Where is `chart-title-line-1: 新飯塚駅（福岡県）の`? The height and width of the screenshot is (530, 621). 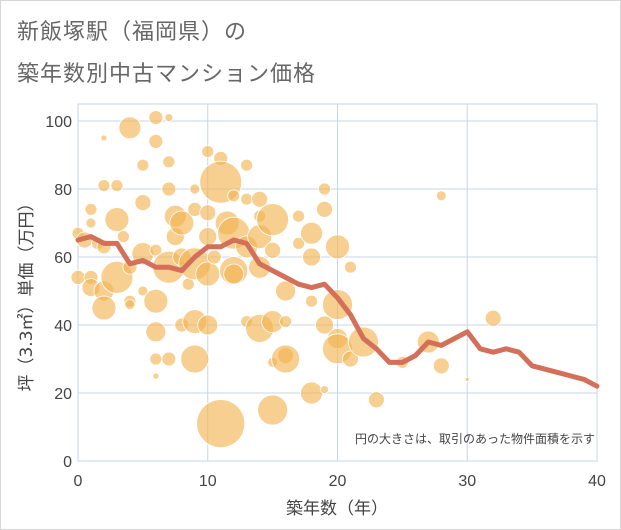 chart-title-line-1: 新飯塚駅（福岡県）の is located at coordinates (132, 32).